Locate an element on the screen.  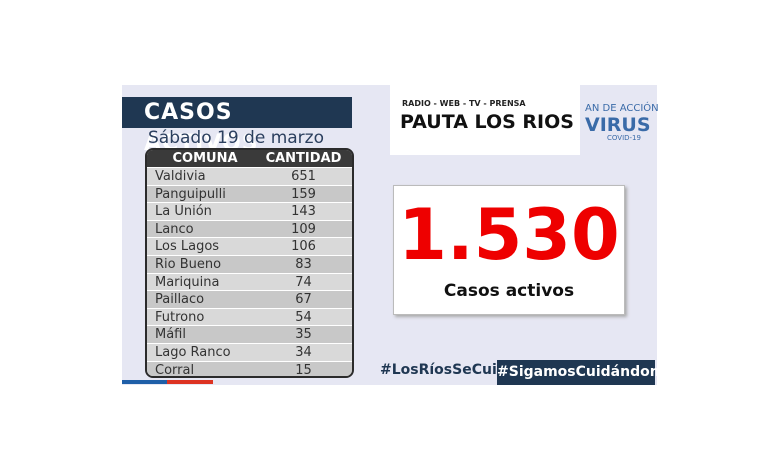
table-row: Mariquina 74 is located at coordinates (249, 283).